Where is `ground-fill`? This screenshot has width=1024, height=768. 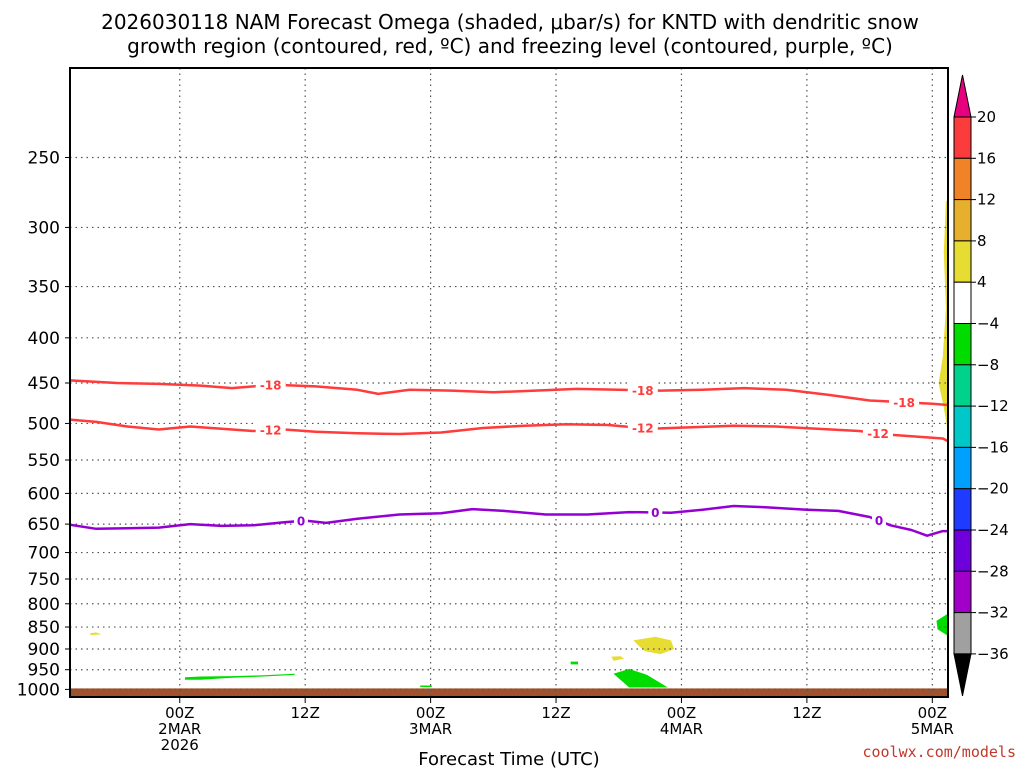 ground-fill is located at coordinates (509, 692).